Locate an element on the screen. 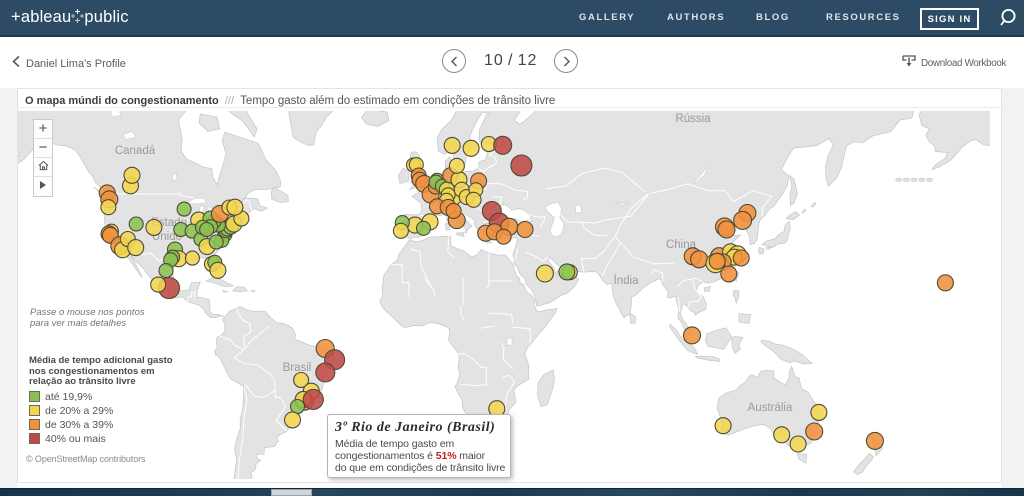 Image resolution: width=1024 pixels, height=496 pixels. svg-text: Austrália is located at coordinates (770, 408).